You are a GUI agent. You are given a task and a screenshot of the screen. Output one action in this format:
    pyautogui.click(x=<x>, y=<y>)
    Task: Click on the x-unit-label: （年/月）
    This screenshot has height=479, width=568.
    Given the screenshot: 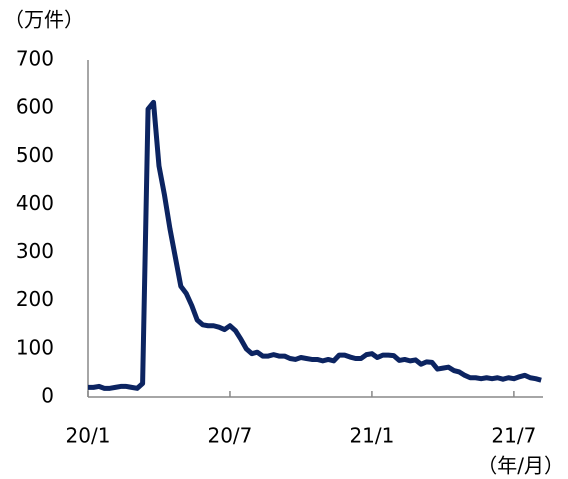 What is the action you would take?
    pyautogui.click(x=520, y=466)
    